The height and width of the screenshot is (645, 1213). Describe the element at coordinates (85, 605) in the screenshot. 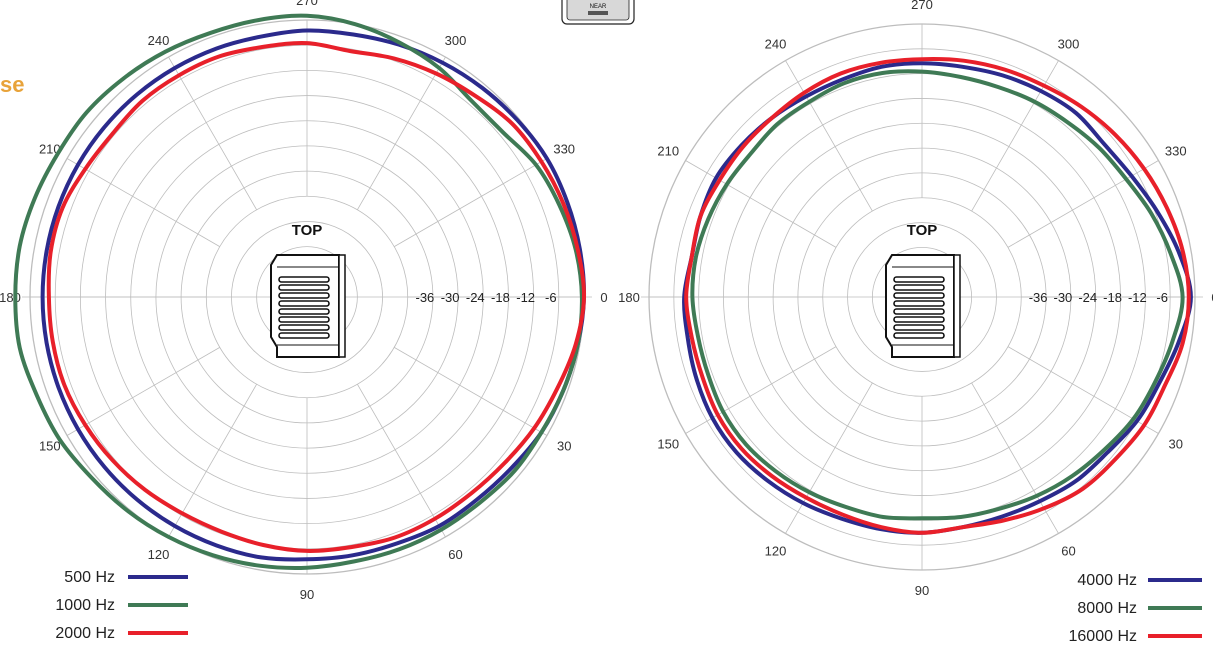

I see `legend-label: 1000 Hz` at that location.